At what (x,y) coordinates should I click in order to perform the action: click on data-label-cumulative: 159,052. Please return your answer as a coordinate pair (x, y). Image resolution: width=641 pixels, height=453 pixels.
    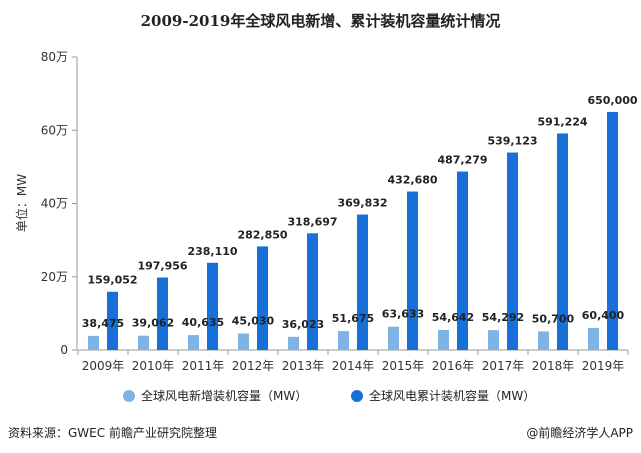
    Looking at the image, I should click on (112, 280).